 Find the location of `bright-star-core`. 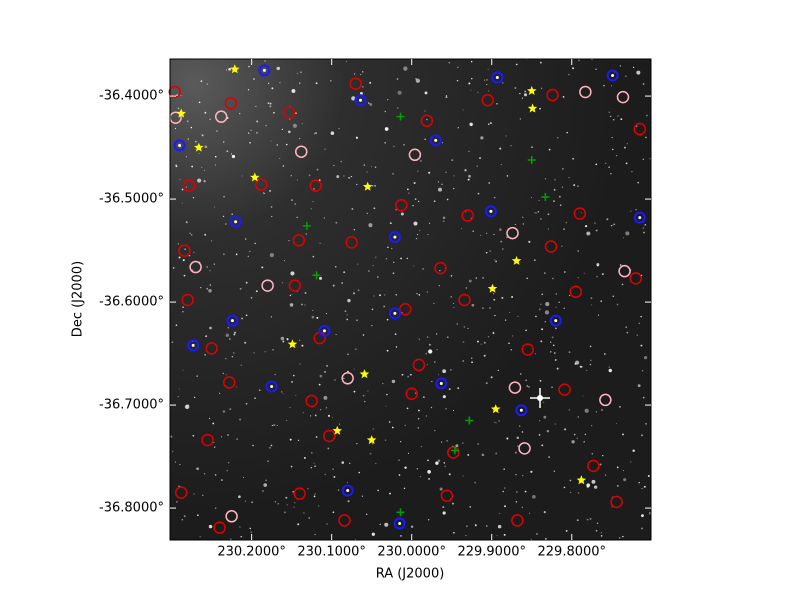

bright-star-core is located at coordinates (540, 398).